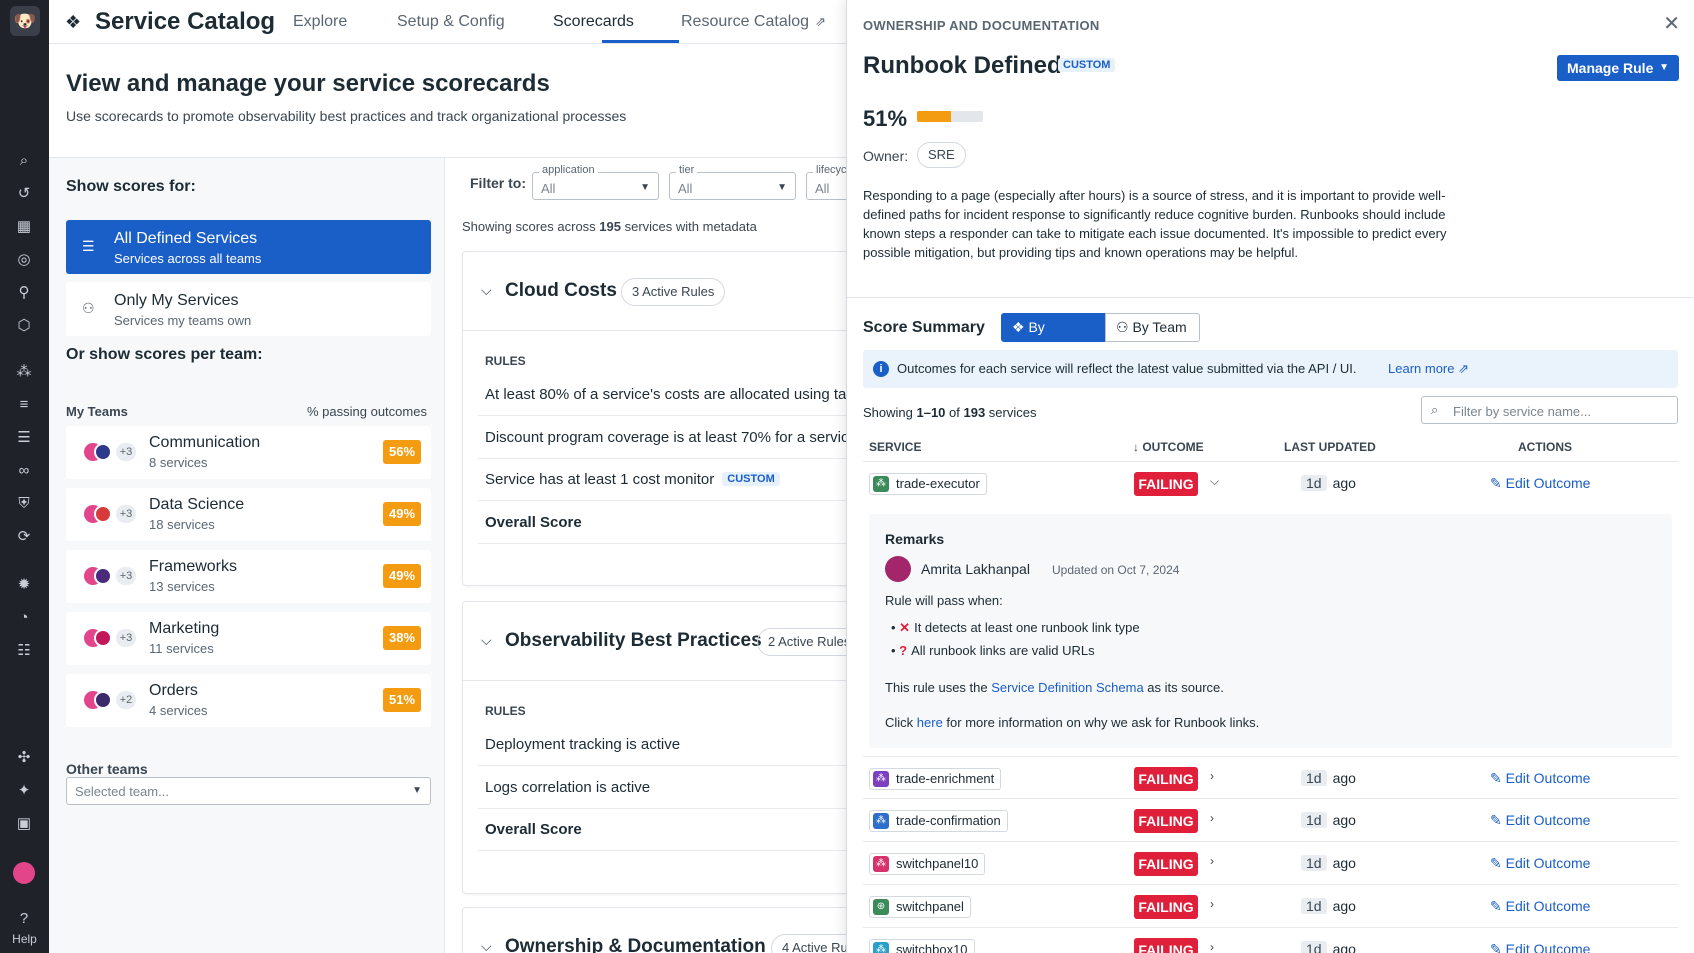 The height and width of the screenshot is (953, 1694). What do you see at coordinates (24, 757) in the screenshot?
I see `puzzle-icon: ✣` at bounding box center [24, 757].